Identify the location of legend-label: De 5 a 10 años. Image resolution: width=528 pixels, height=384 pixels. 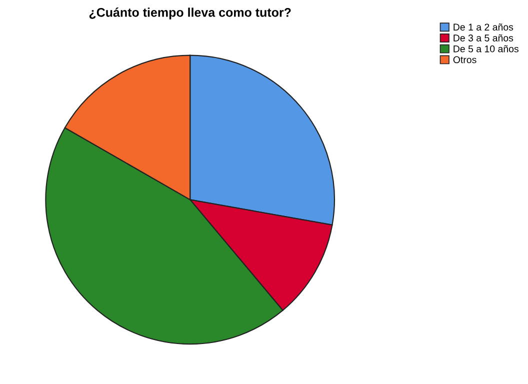
(486, 48).